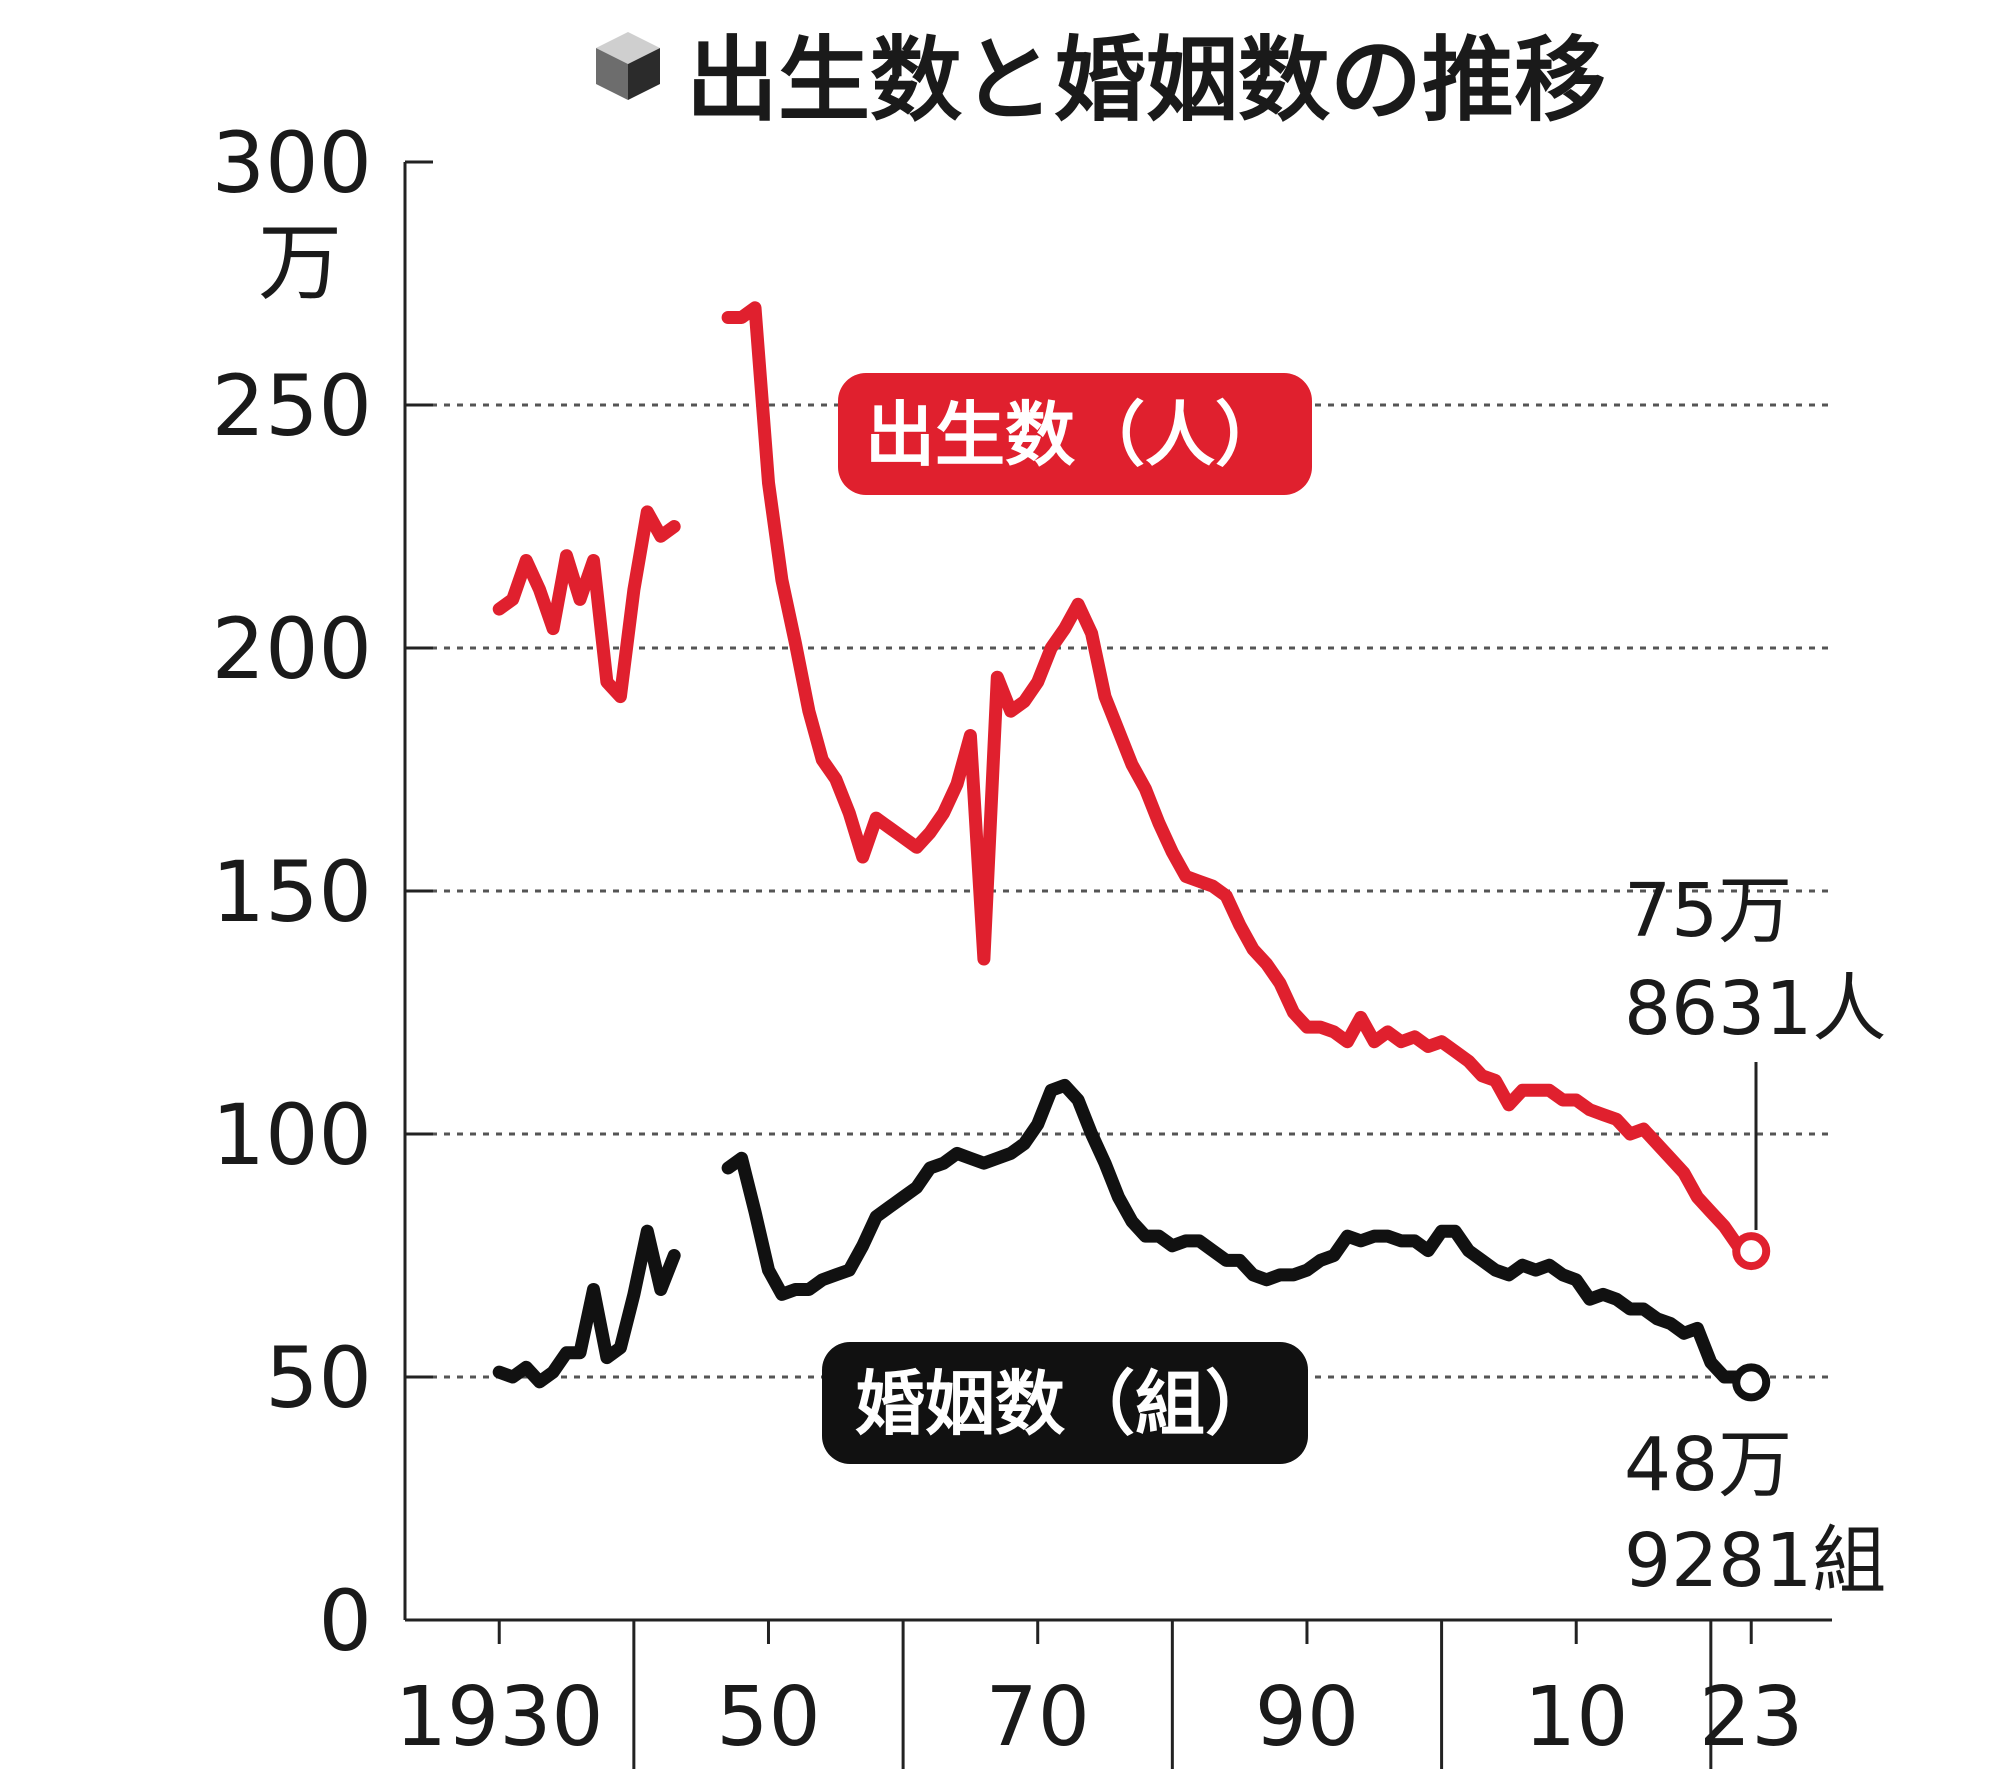 This screenshot has width=2000, height=1769. I want to click on births-end-marker, so click(1751, 1251).